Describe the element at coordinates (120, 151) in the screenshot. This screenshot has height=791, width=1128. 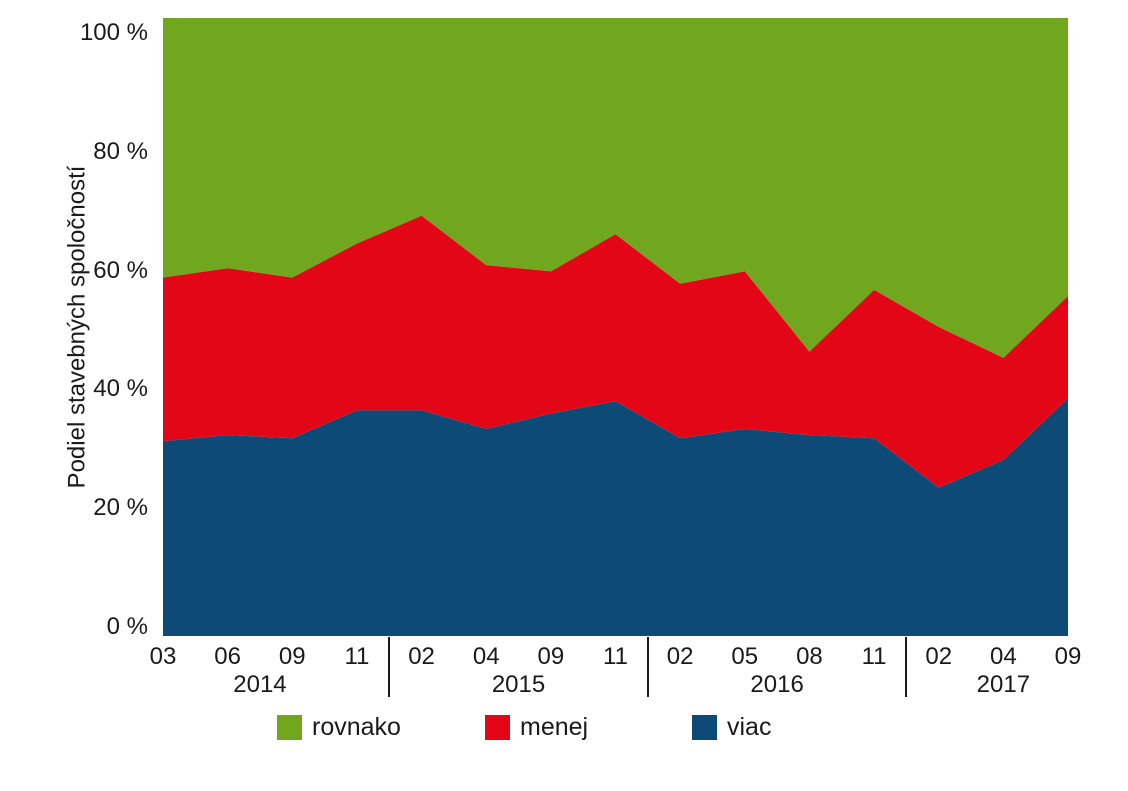
I see `y-tick-label: 80 %` at that location.